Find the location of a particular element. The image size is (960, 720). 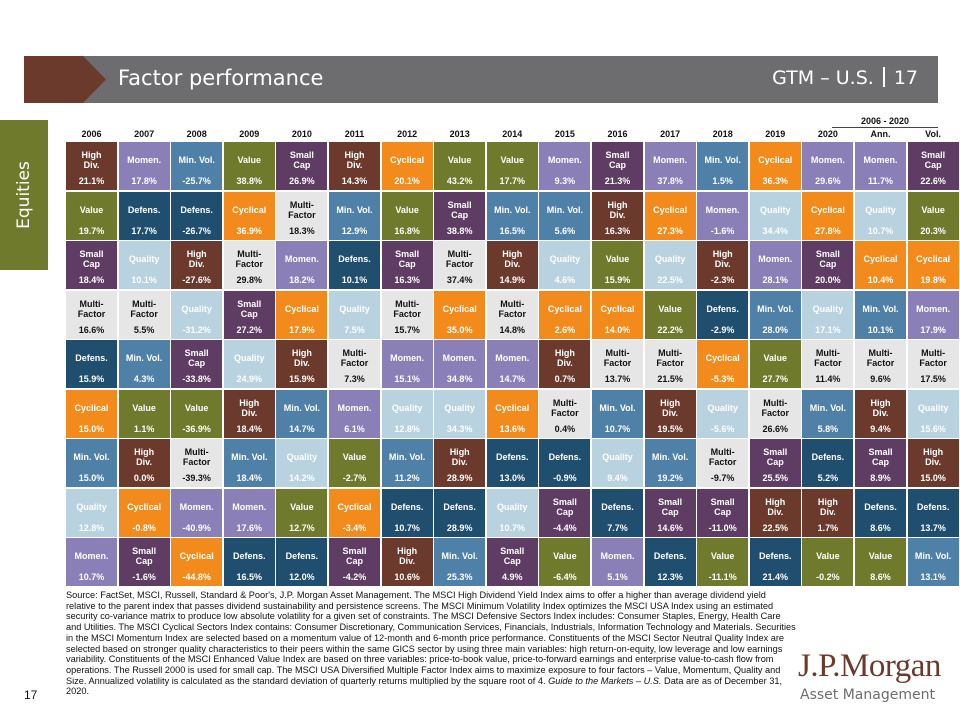

cell-return-value: 13.6% is located at coordinates (512, 428).